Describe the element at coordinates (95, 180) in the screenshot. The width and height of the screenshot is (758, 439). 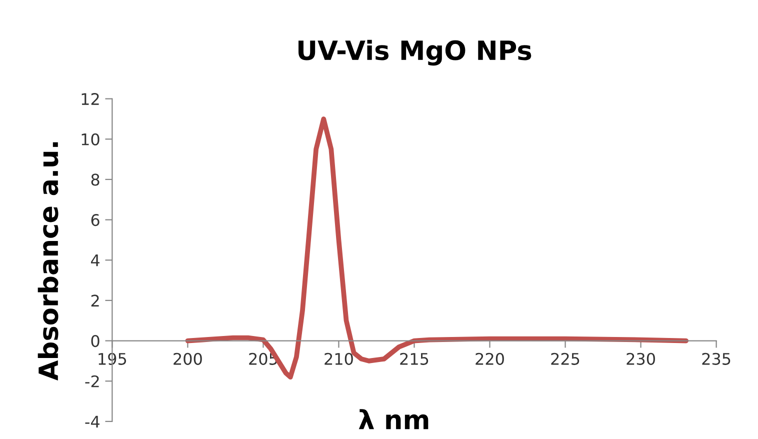
I see `y-tick-label: 8` at that location.